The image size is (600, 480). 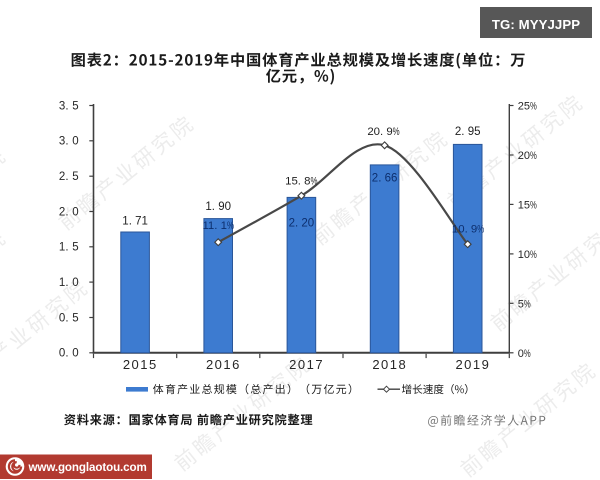 I want to click on svg-text: 1. 0, so click(x=69, y=283).